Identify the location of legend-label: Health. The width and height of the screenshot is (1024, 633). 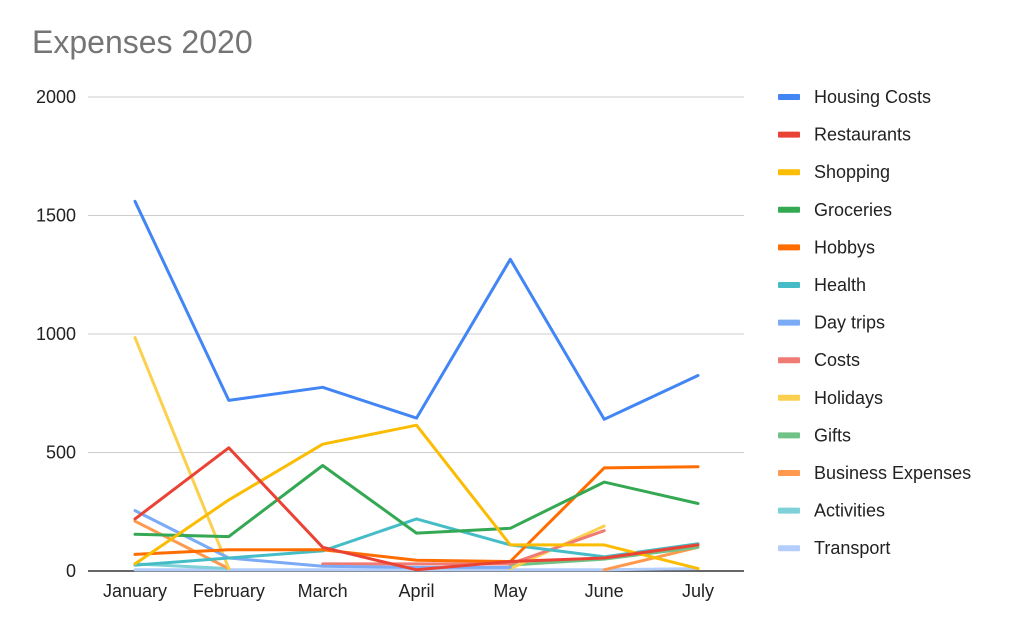
(840, 285).